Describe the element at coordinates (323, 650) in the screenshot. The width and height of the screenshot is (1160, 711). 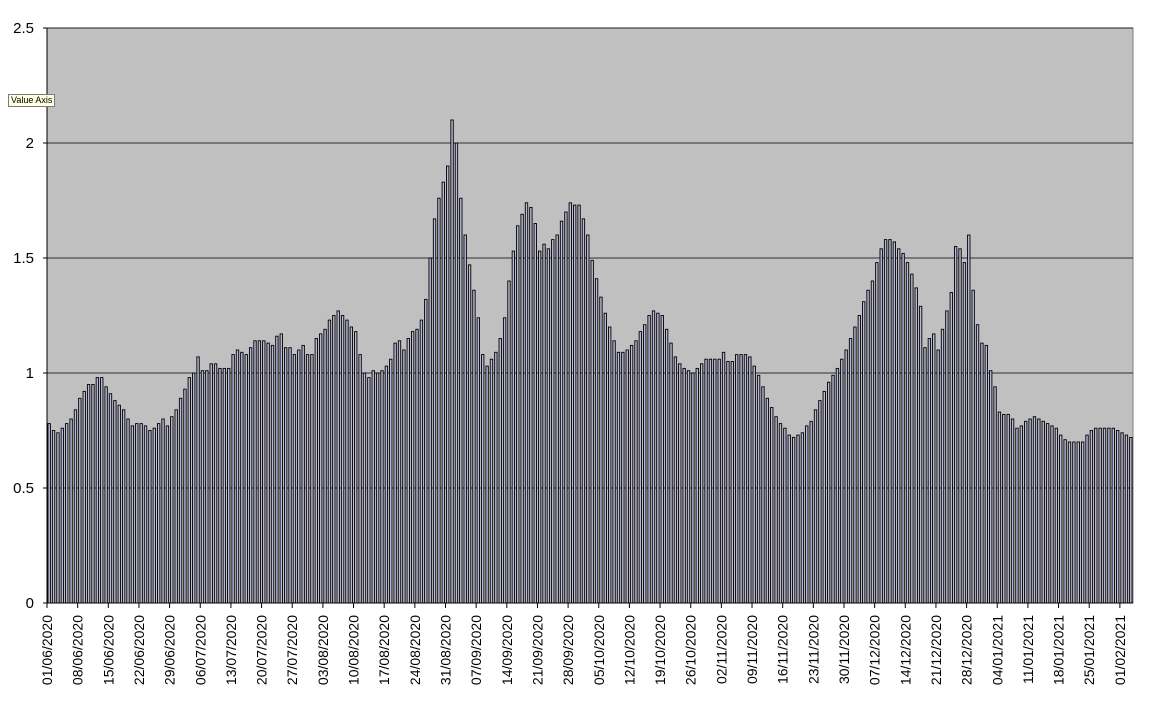
I see `x-tick-label: 03/08/2020` at that location.